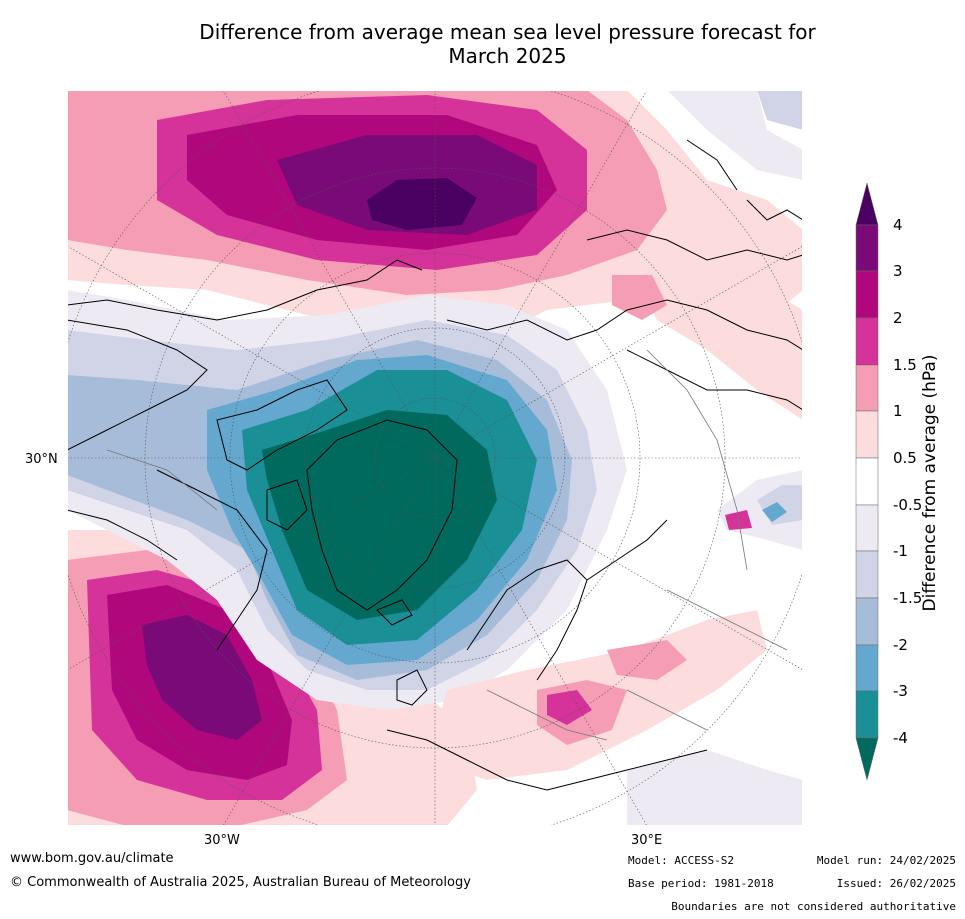 The width and height of the screenshot is (965, 919). Describe the element at coordinates (898, 411) in the screenshot. I see `colorbar-tick-label: 1` at that location.